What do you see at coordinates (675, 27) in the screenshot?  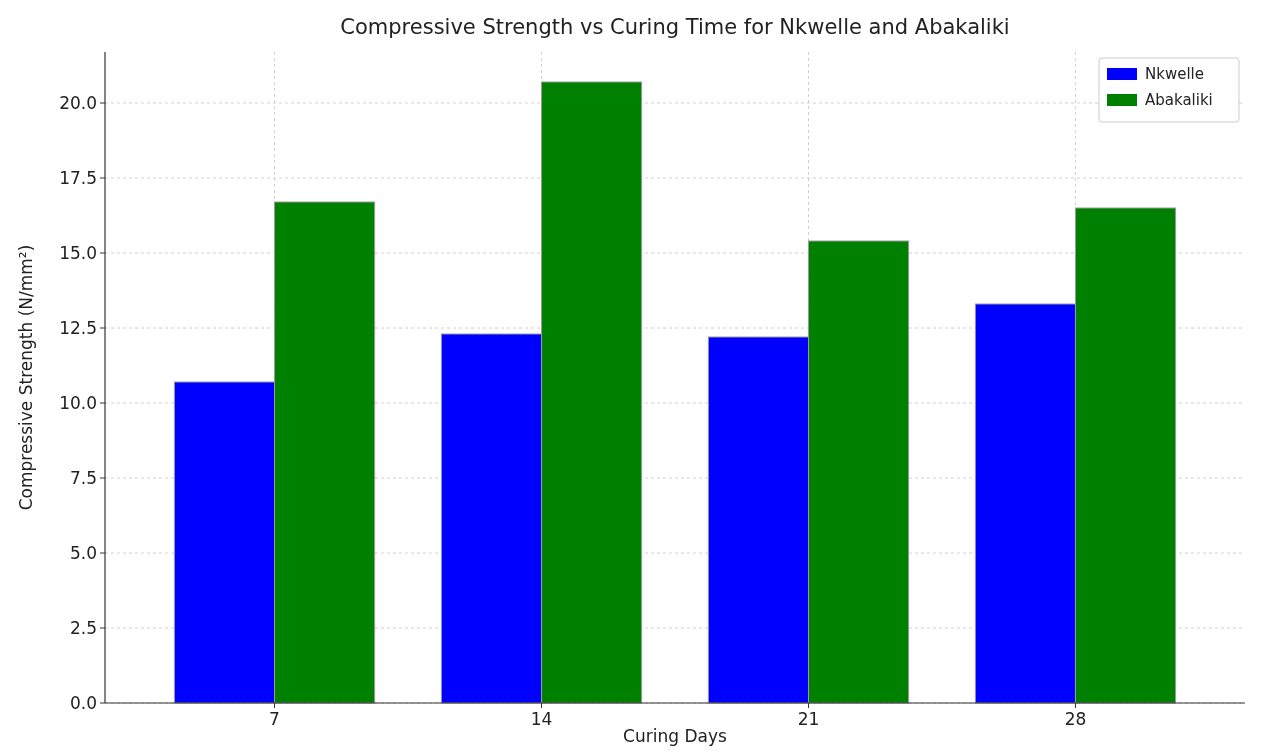 I see `chart-title: Compressive Strength vs Curing Time for Nkwelle and Abakaliki` at bounding box center [675, 27].